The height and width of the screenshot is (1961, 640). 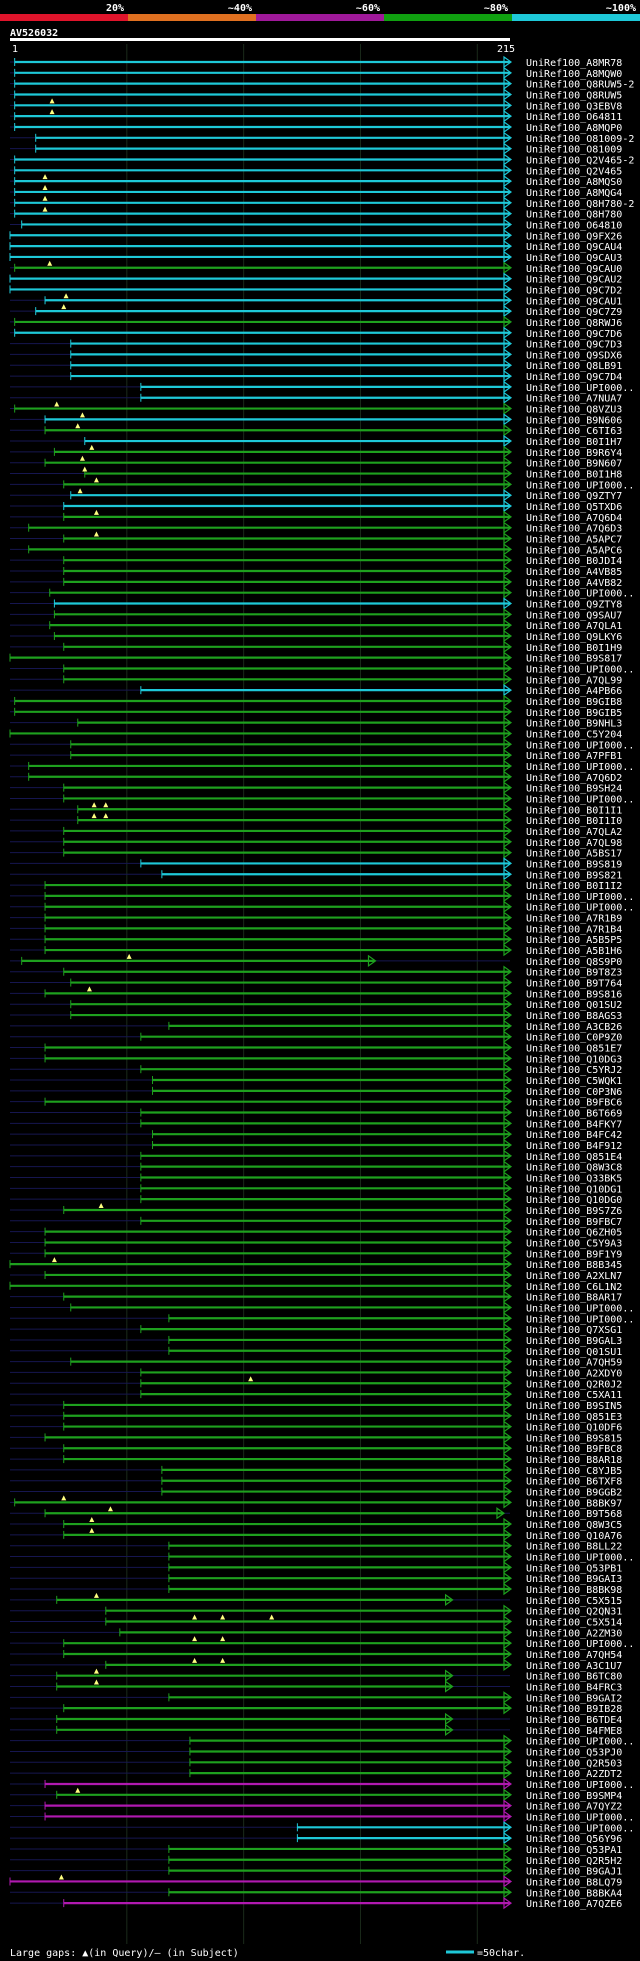 I want to click on hit-label: UniRef100_B8AR18, so click(x=574, y=1460).